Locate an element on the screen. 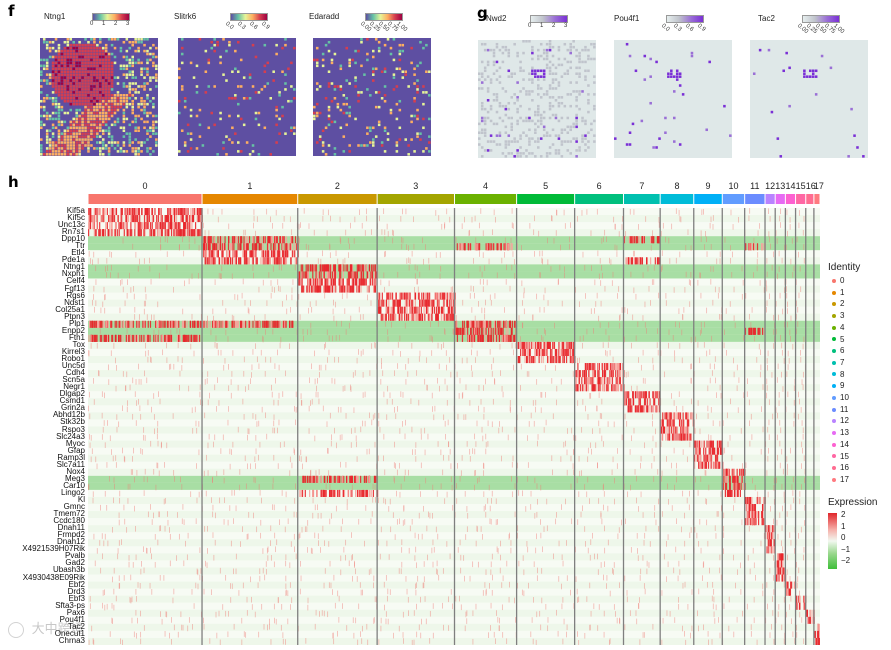 The width and height of the screenshot is (891, 650). cluster-label-17: 17 is located at coordinates (818, 186).